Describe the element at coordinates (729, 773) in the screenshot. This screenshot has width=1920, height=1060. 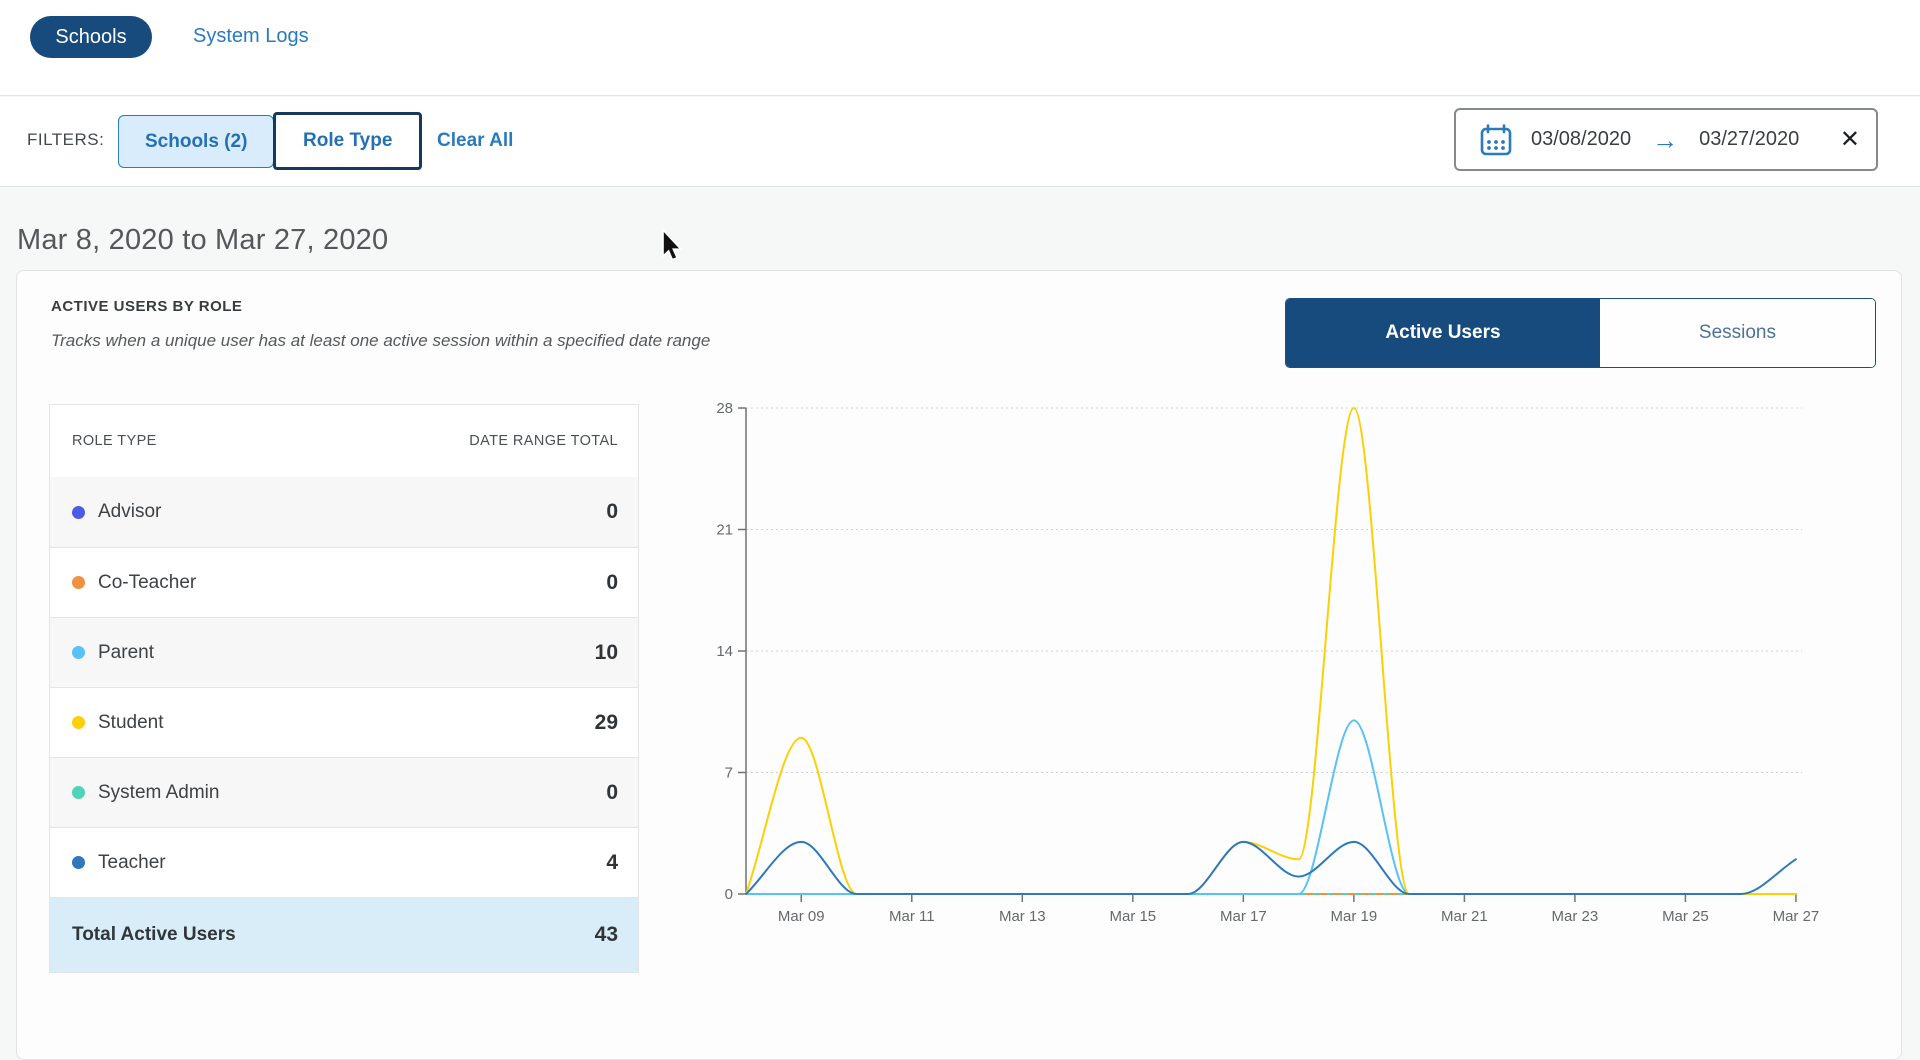
I see `y-axis-tick-label: 7` at that location.